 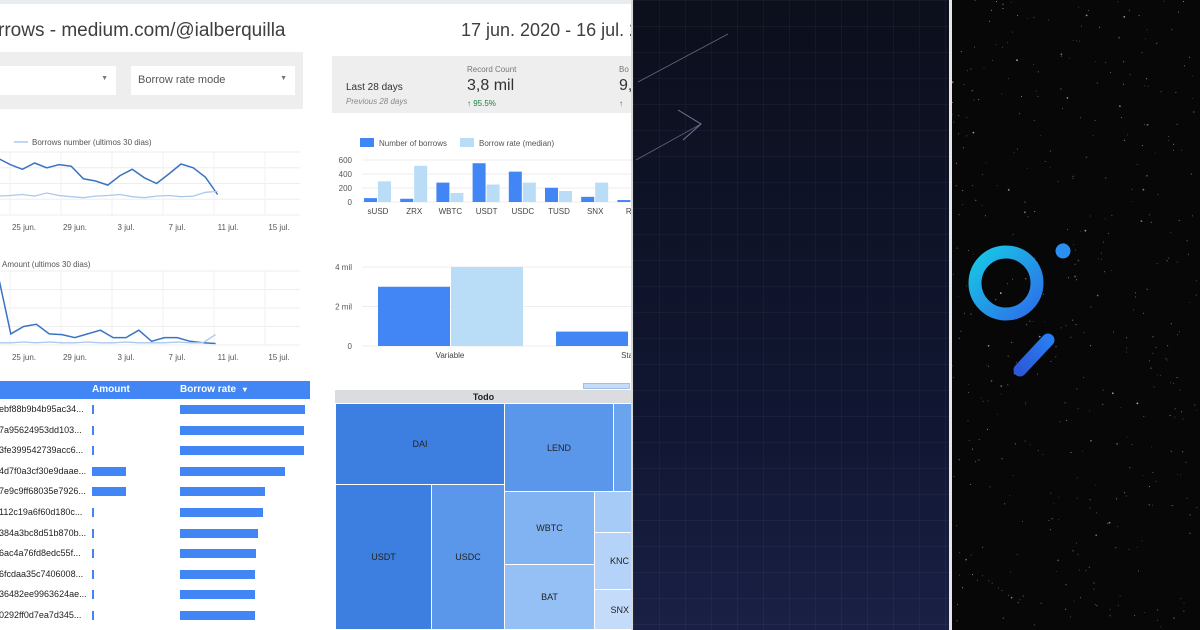 What do you see at coordinates (242, 451) in the screenshot?
I see `borrow-rate-bar` at bounding box center [242, 451].